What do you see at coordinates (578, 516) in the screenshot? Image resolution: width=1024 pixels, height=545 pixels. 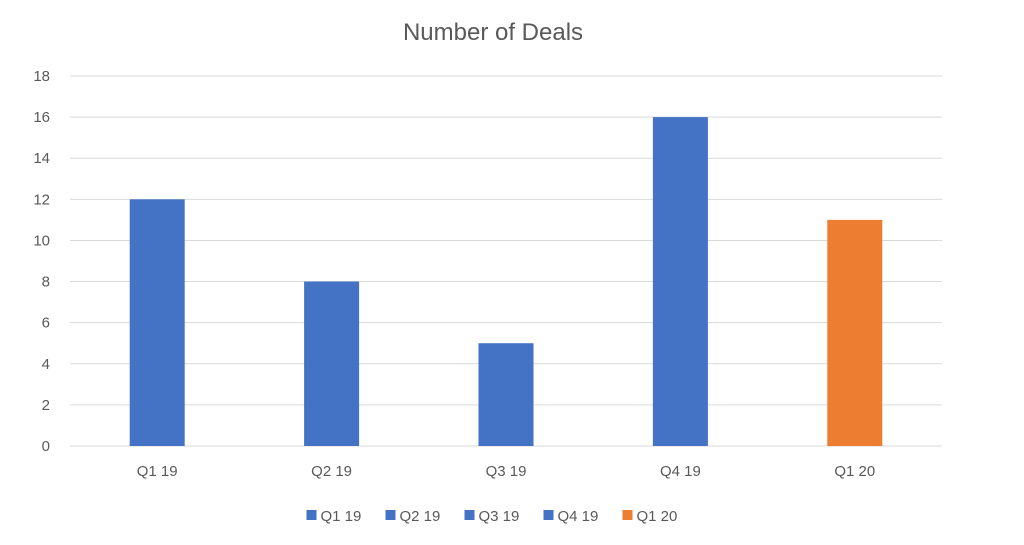 I see `legend-label: Q4 19` at bounding box center [578, 516].